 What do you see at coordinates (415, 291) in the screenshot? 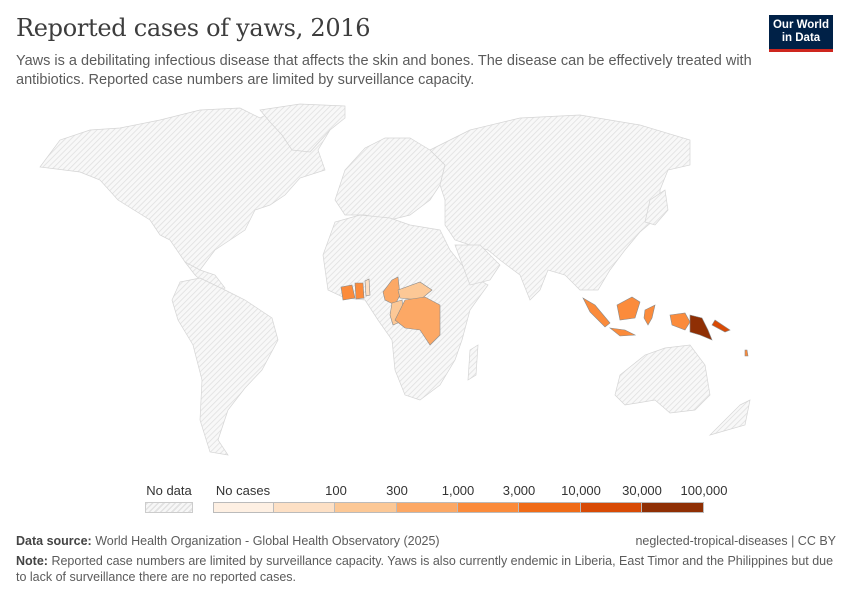
I see `country-central-african-republic` at bounding box center [415, 291].